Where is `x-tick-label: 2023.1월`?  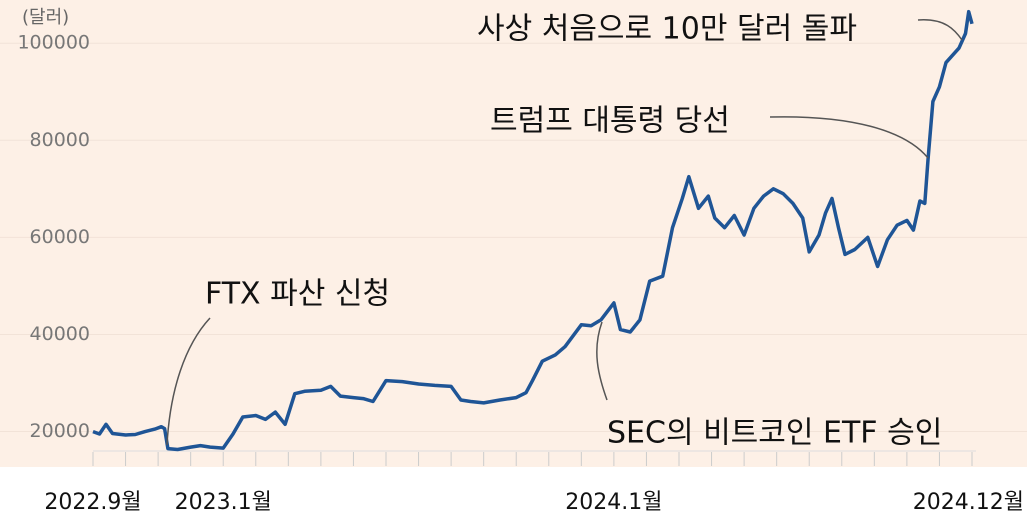 x-tick-label: 2023.1월 is located at coordinates (223, 502).